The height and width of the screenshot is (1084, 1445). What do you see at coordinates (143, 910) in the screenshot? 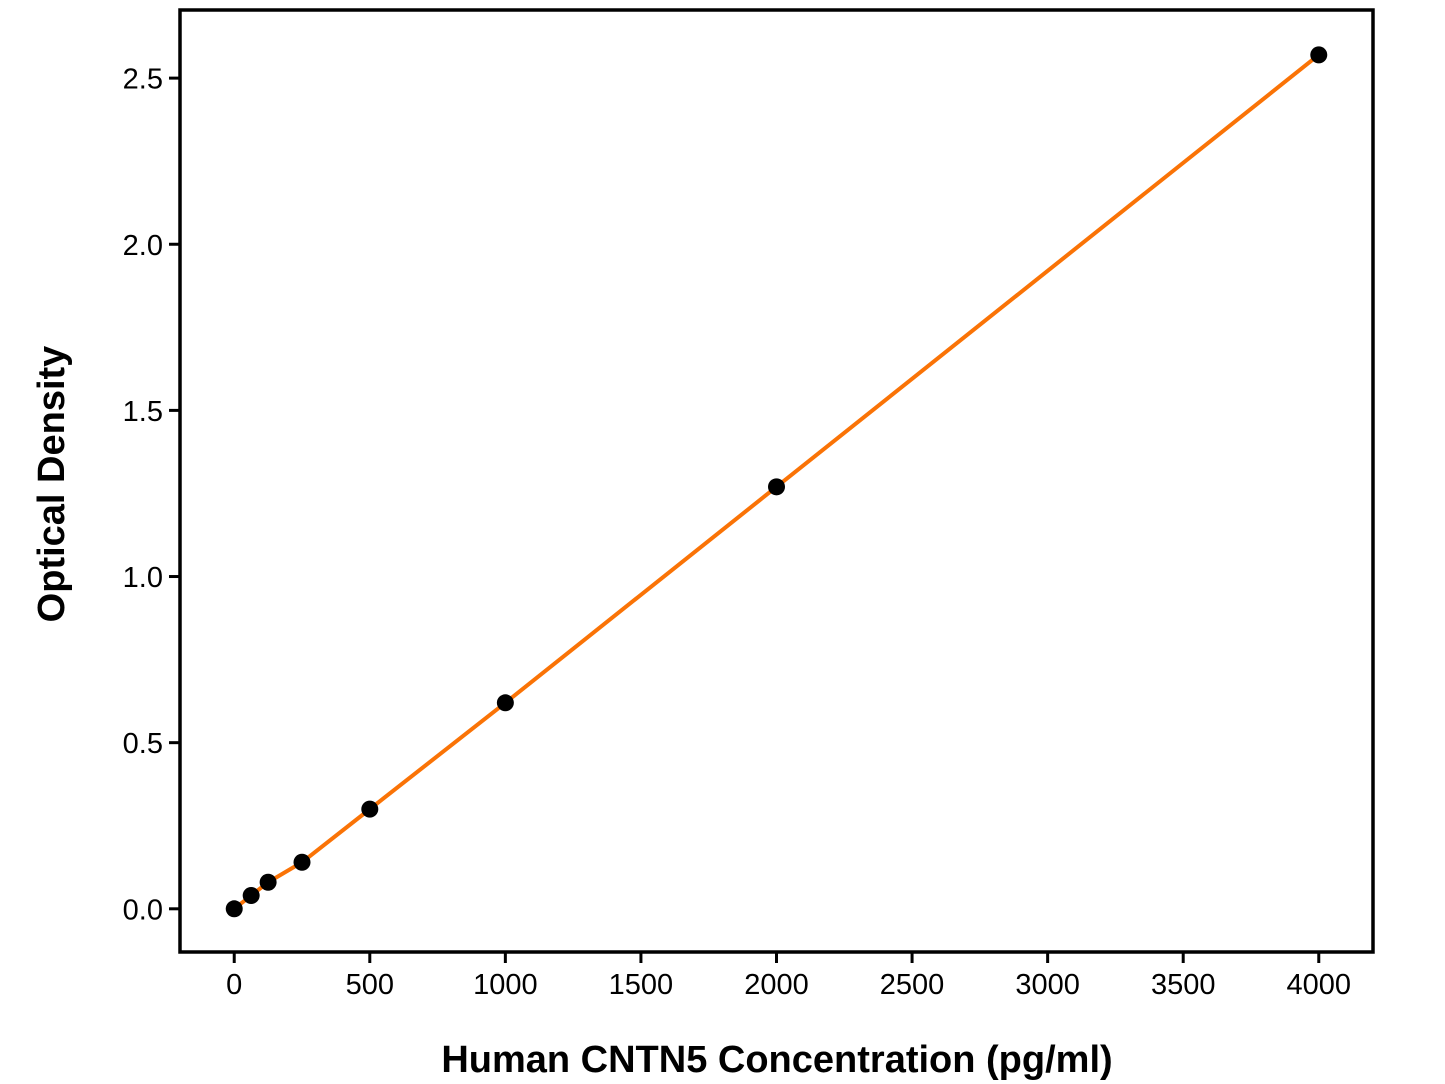
I see `y-tick-label: 0.0` at bounding box center [143, 910].